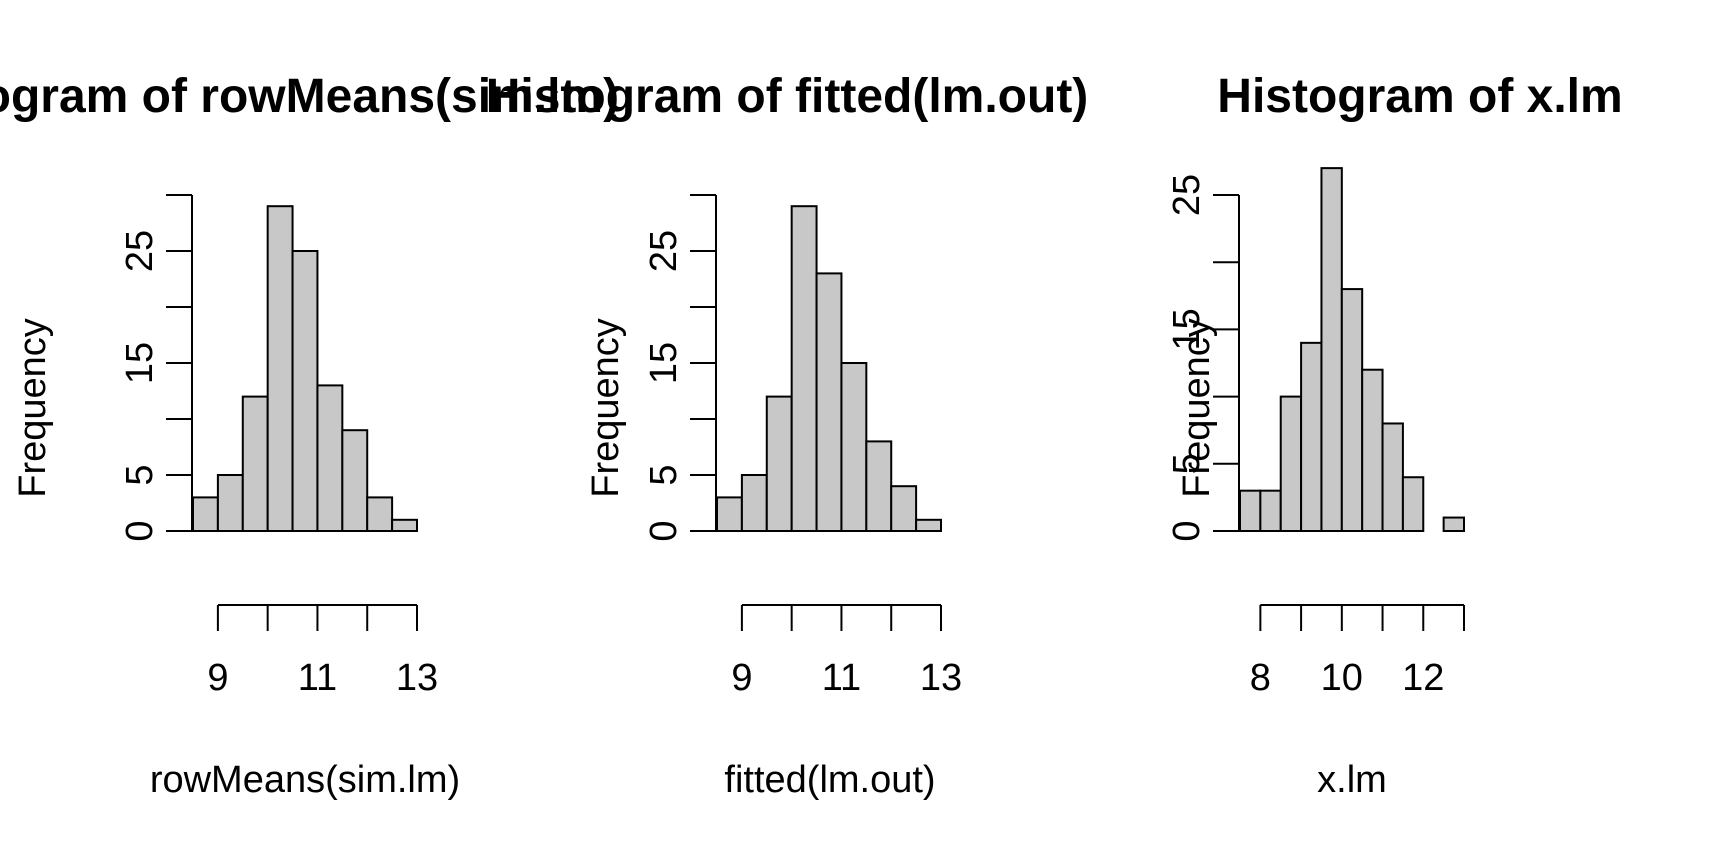 This screenshot has height=864, width=1728. What do you see at coordinates (787, 96) in the screenshot?
I see `chart-title: Histogram of fitted(lm.out)` at bounding box center [787, 96].